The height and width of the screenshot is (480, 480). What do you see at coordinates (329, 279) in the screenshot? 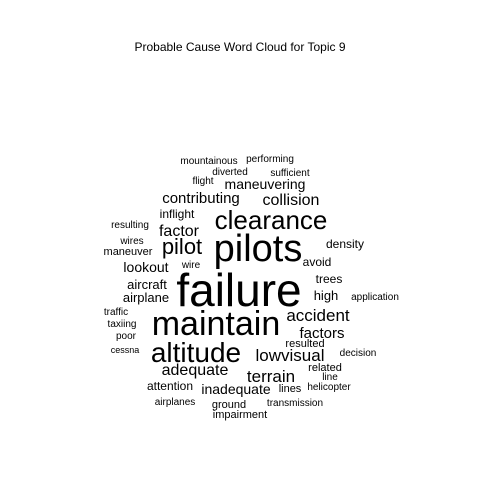
I see `word-trees: trees` at bounding box center [329, 279].